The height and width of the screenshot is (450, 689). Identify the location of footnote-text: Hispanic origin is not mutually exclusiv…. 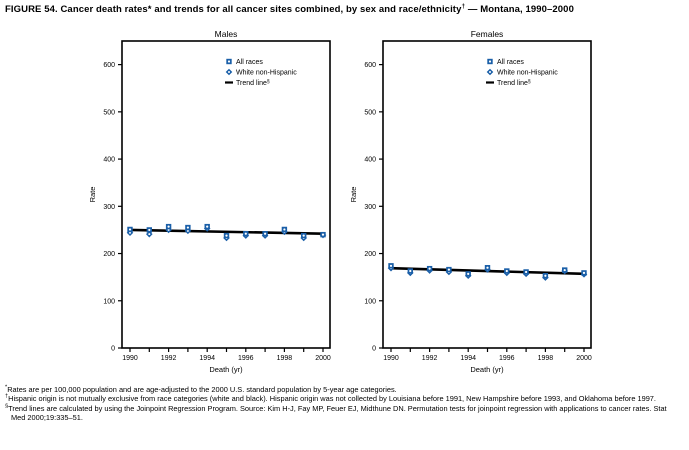
(332, 399).